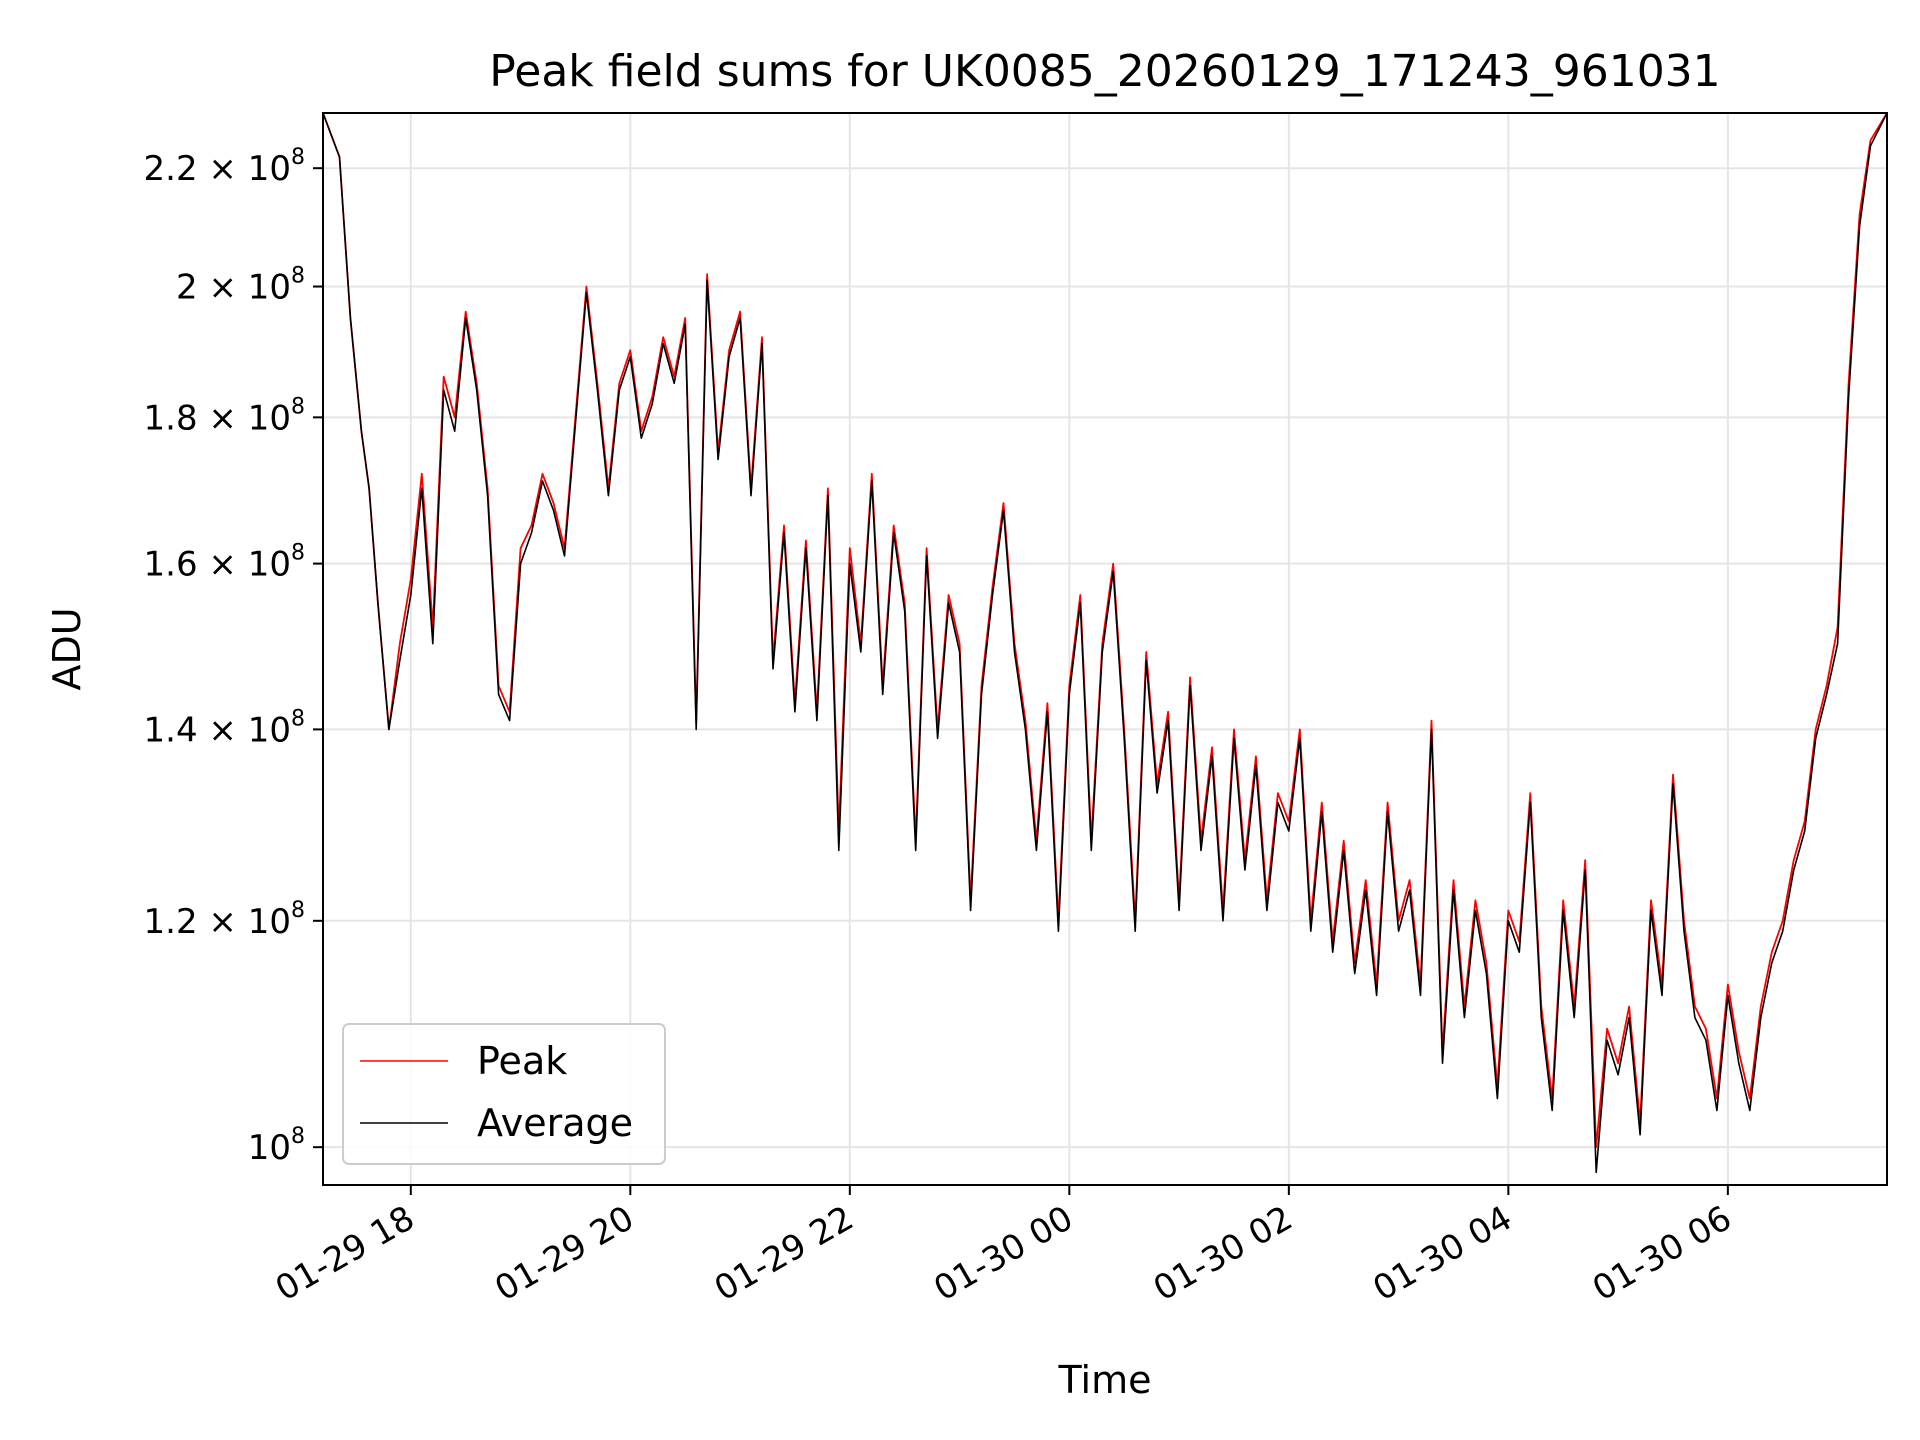 The image size is (1920, 1440). Describe the element at coordinates (224, 920) in the screenshot. I see `y-tick-label: 1.2 × 108` at that location.